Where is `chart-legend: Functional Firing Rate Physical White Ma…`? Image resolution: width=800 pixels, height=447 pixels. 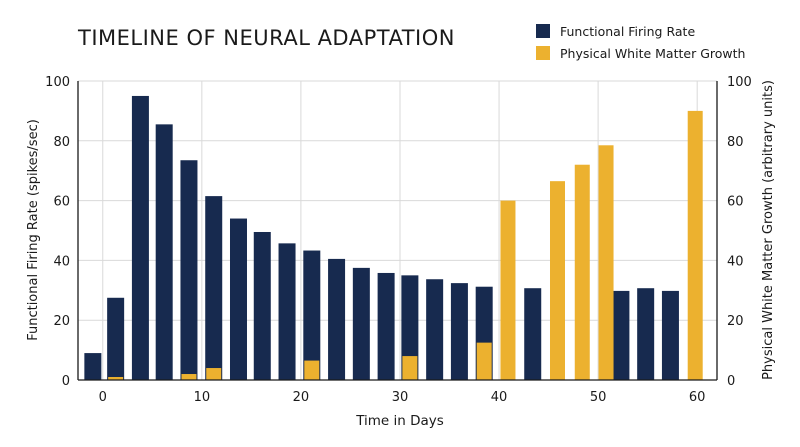
chart-legend: Functional Firing Rate Physical White Ma… is located at coordinates (640, 42).